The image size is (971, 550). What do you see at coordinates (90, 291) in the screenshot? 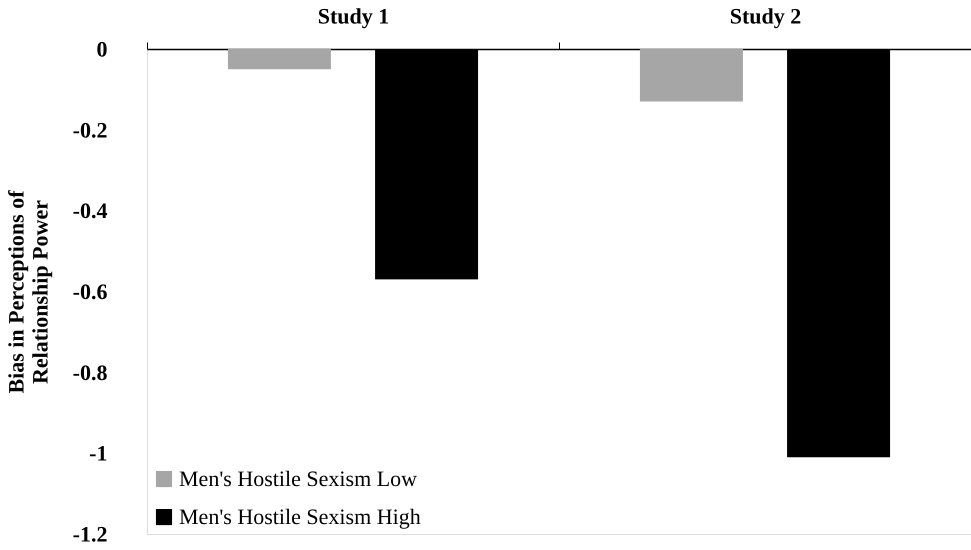
I see `y-tick-label: -0.6` at bounding box center [90, 291].